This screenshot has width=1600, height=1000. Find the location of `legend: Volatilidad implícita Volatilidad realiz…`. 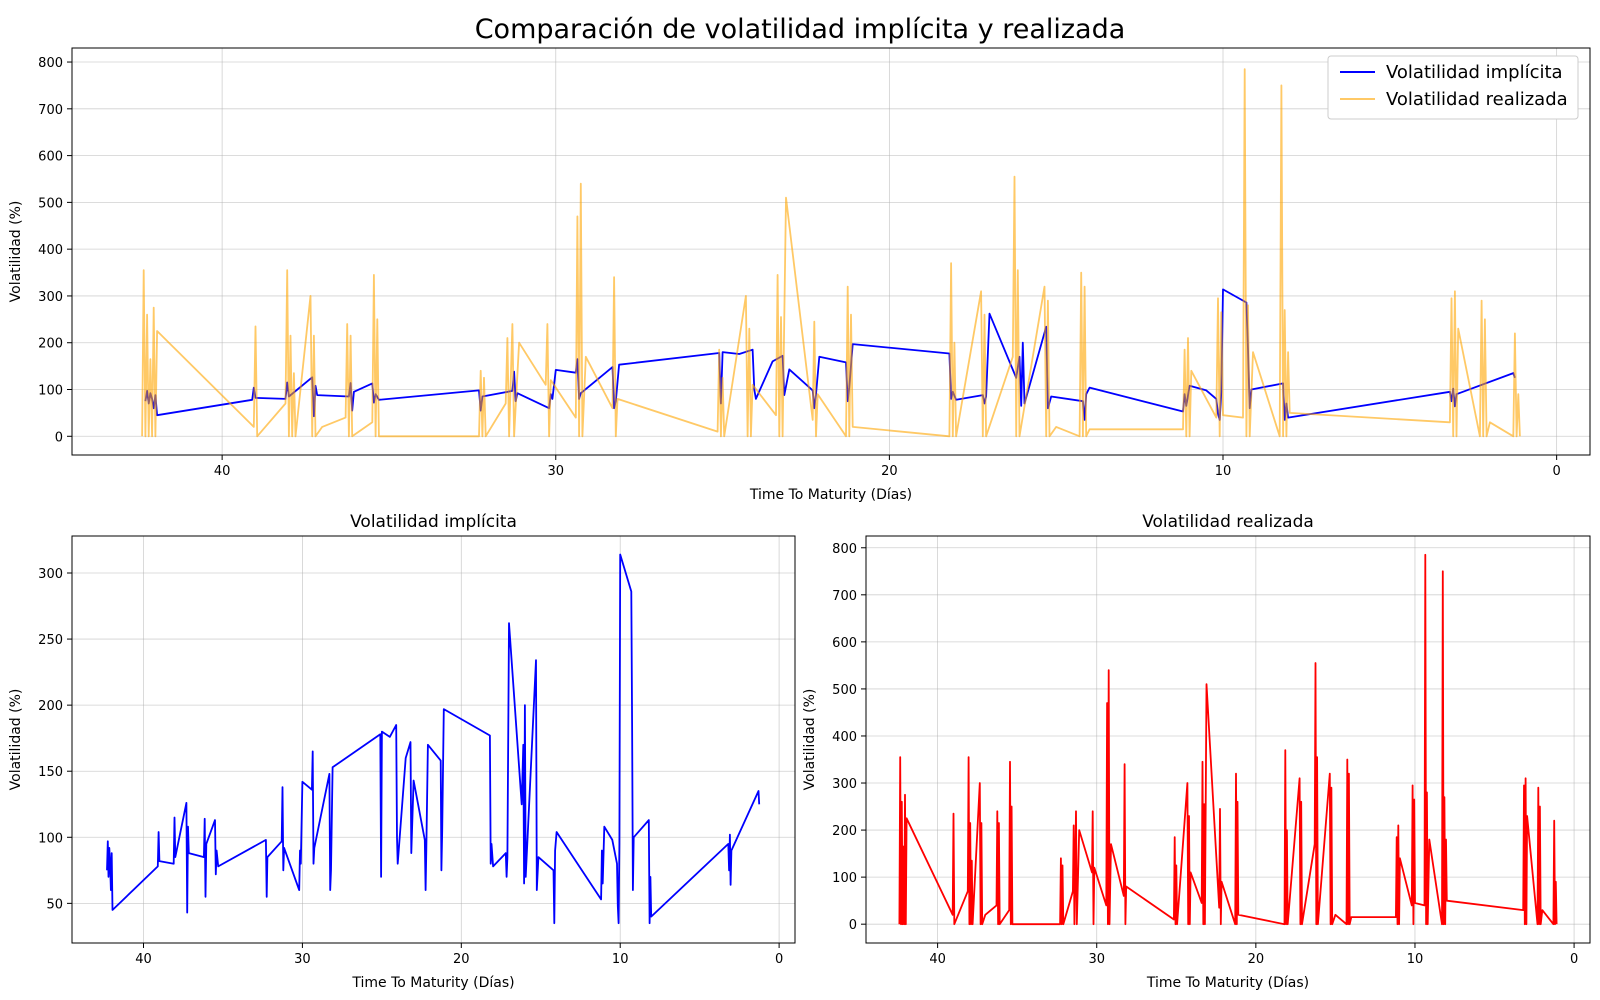

legend: Volatilidad implícita Volatilidad realiz… is located at coordinates (1453, 87).